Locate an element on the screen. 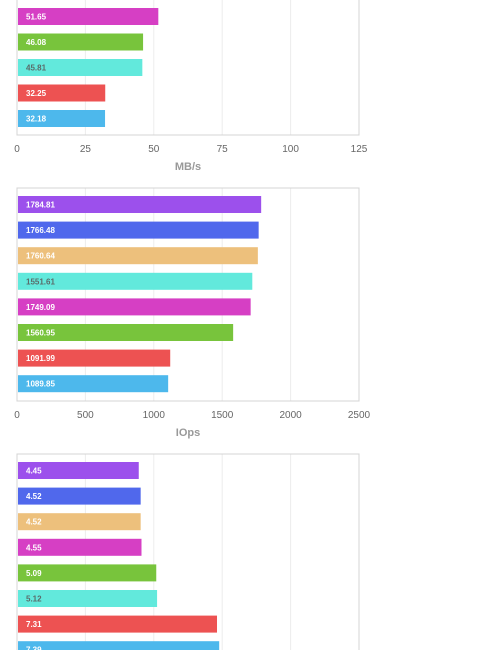 The image size is (480, 650). bar-value-label: 7.39 is located at coordinates (34, 648).